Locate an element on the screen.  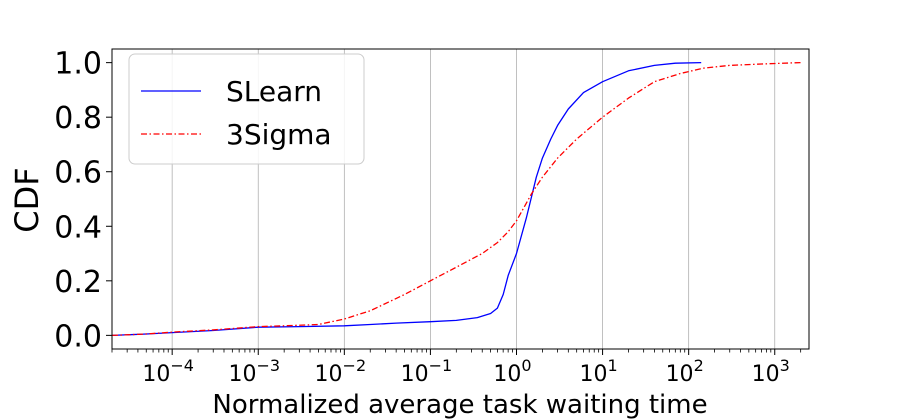
y-tick-label: 0.6 is located at coordinates (78, 173).